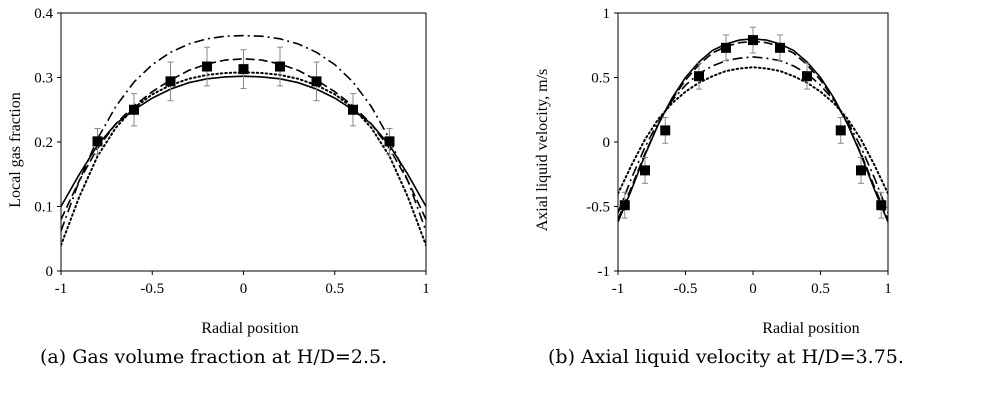 The image size is (1006, 394). What do you see at coordinates (598, 208) in the screenshot?
I see `chart-b-ytick-label: -0.5` at bounding box center [598, 208].